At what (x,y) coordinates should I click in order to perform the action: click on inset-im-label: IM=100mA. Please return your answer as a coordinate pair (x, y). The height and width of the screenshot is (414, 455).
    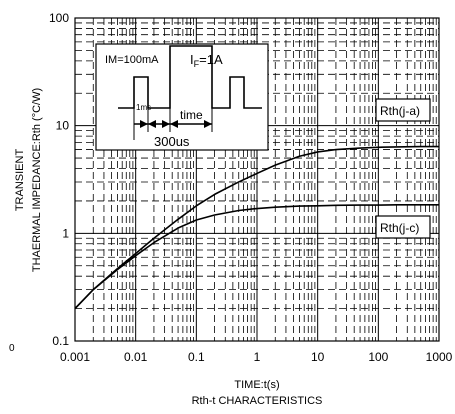
    Looking at the image, I should click on (132, 60).